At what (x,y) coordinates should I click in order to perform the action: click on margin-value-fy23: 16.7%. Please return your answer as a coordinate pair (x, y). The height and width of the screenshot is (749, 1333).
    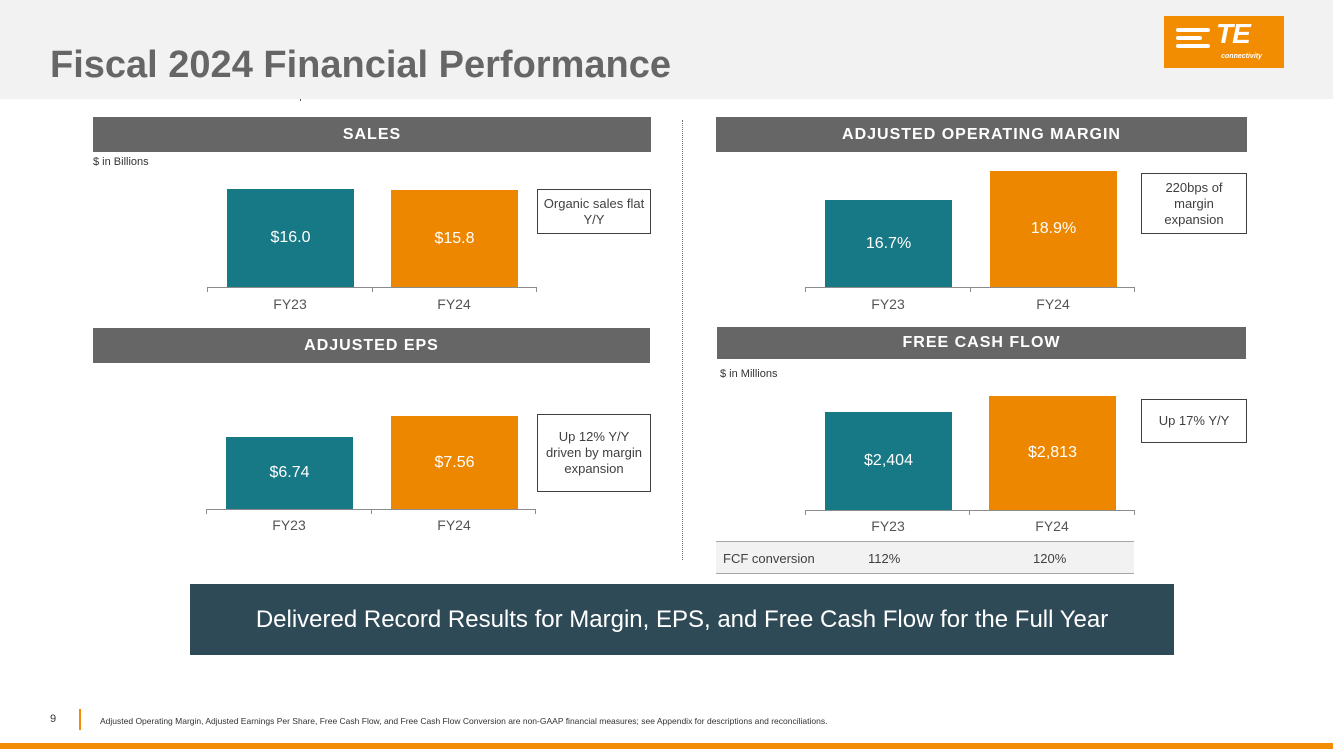
    Looking at the image, I should click on (888, 243).